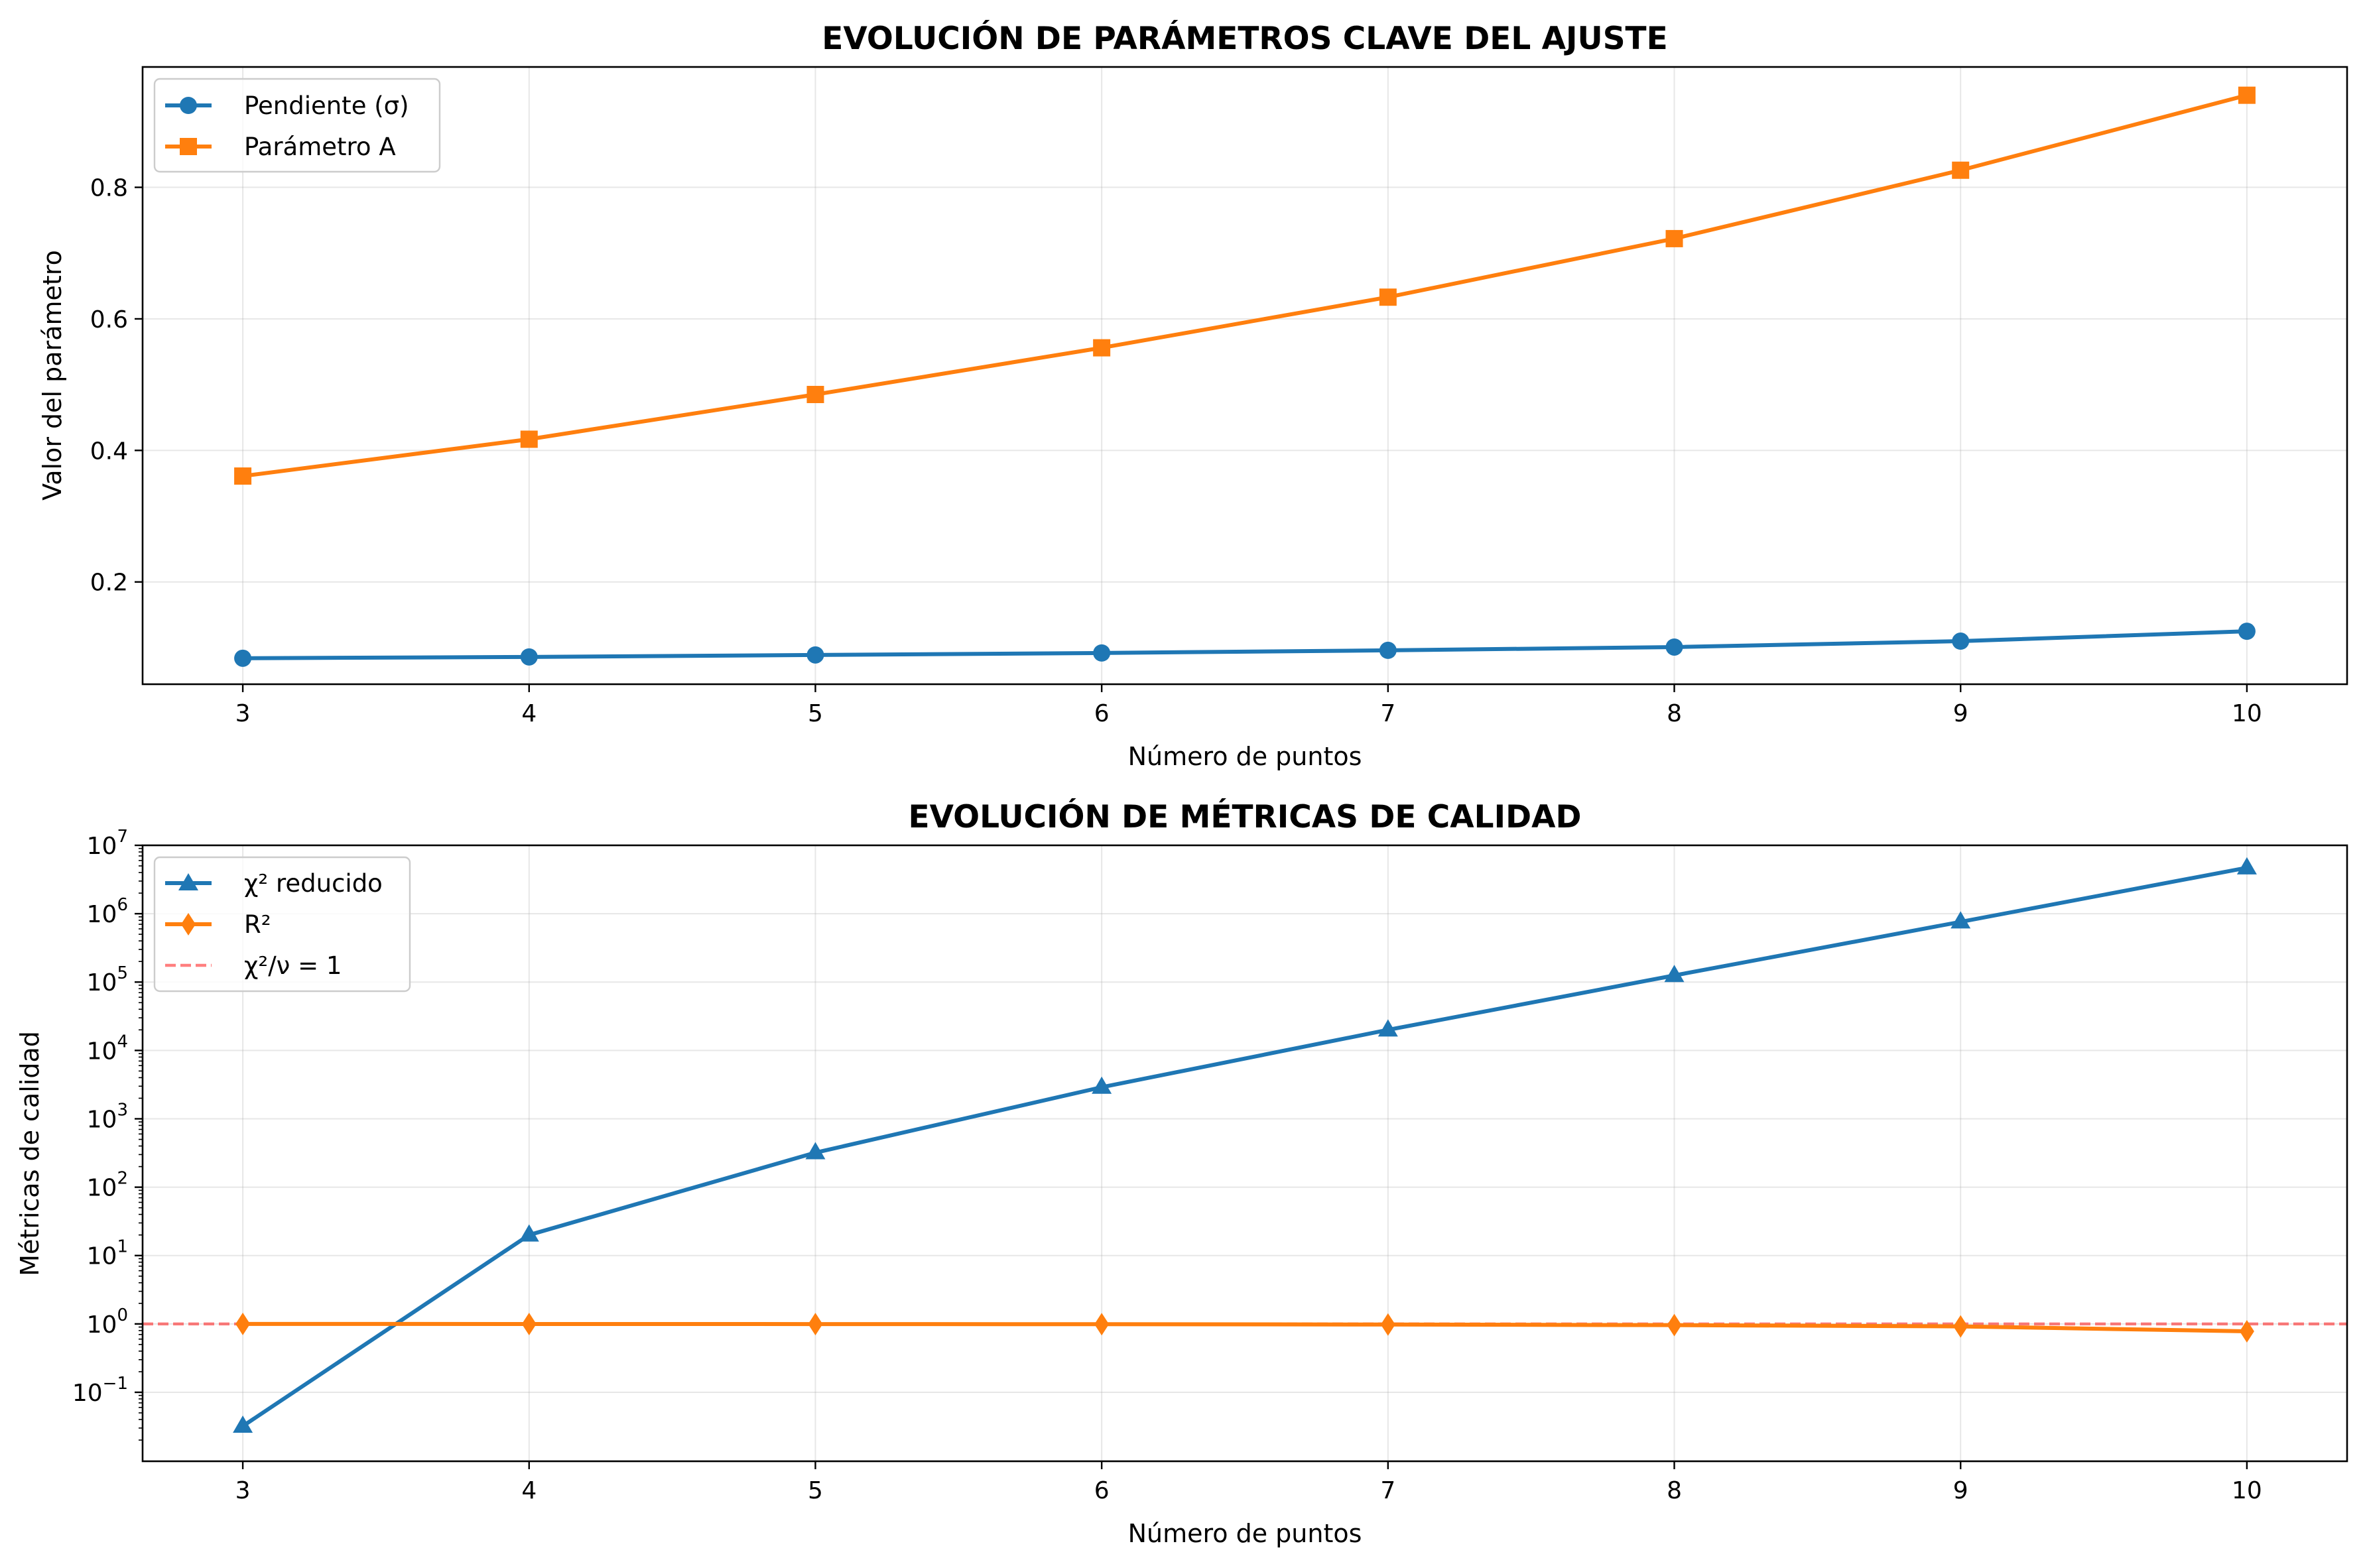  Describe the element at coordinates (188, 146) in the screenshot. I see `legend-marker-square` at that location.